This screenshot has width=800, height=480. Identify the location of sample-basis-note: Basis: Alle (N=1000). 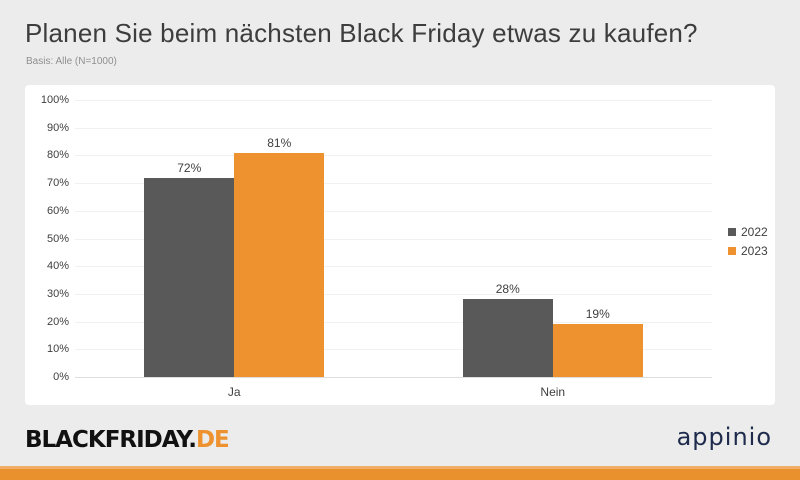
(71, 61).